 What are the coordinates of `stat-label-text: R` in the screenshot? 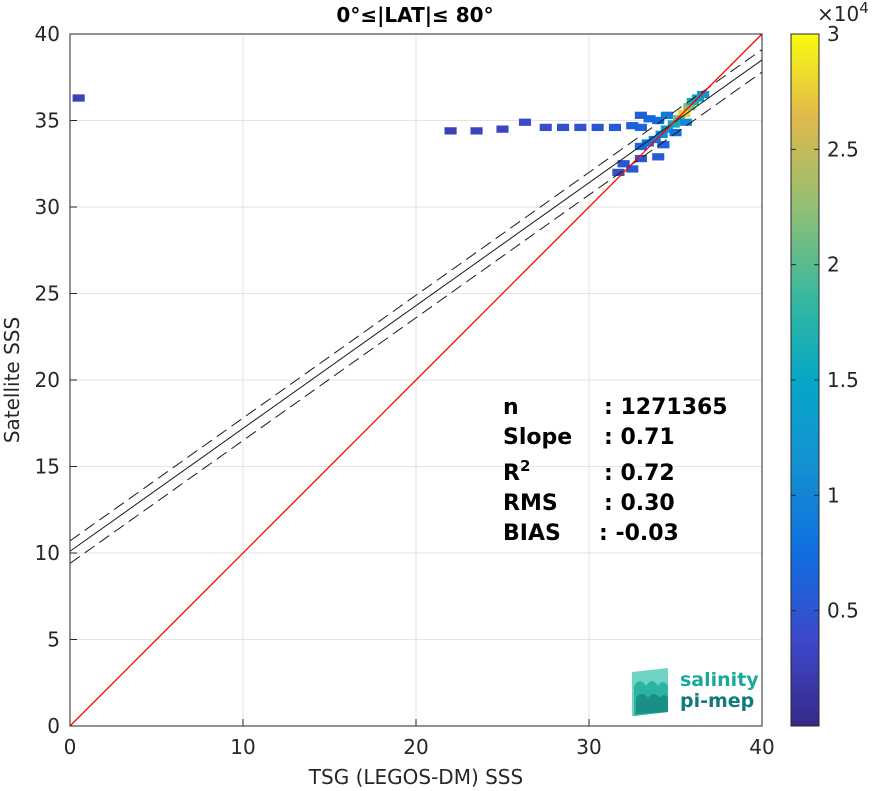 It's located at (511, 473).